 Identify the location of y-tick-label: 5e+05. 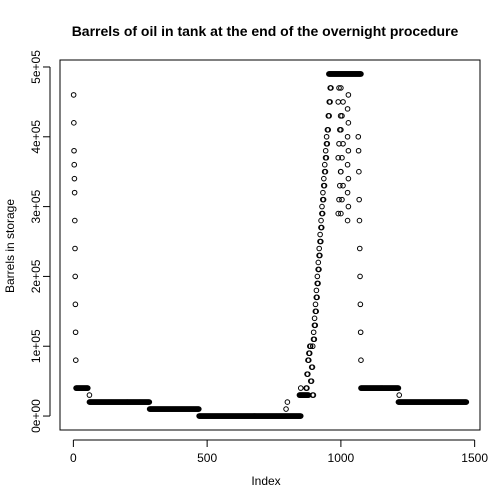
(36, 67).